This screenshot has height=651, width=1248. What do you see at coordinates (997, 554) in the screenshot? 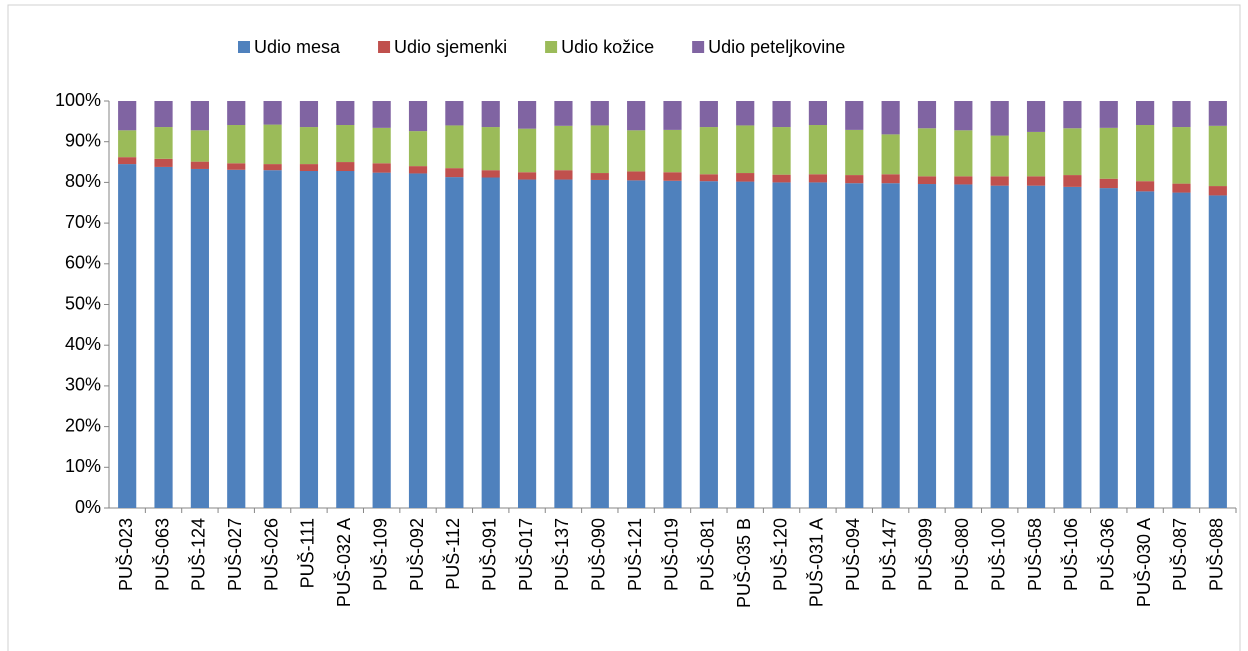
I see `x-tick-label: PUŠ-100` at bounding box center [997, 554].